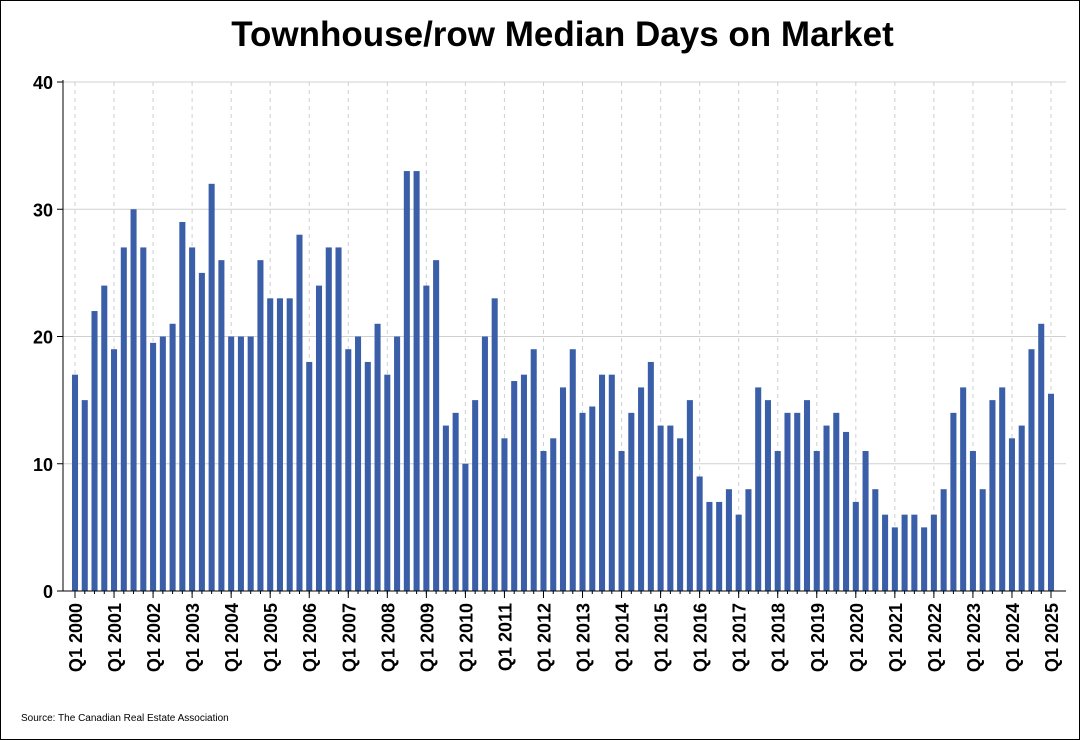 The height and width of the screenshot is (740, 1080). What do you see at coordinates (1052, 637) in the screenshot?
I see `x-tick-label: Q1 2025` at bounding box center [1052, 637].